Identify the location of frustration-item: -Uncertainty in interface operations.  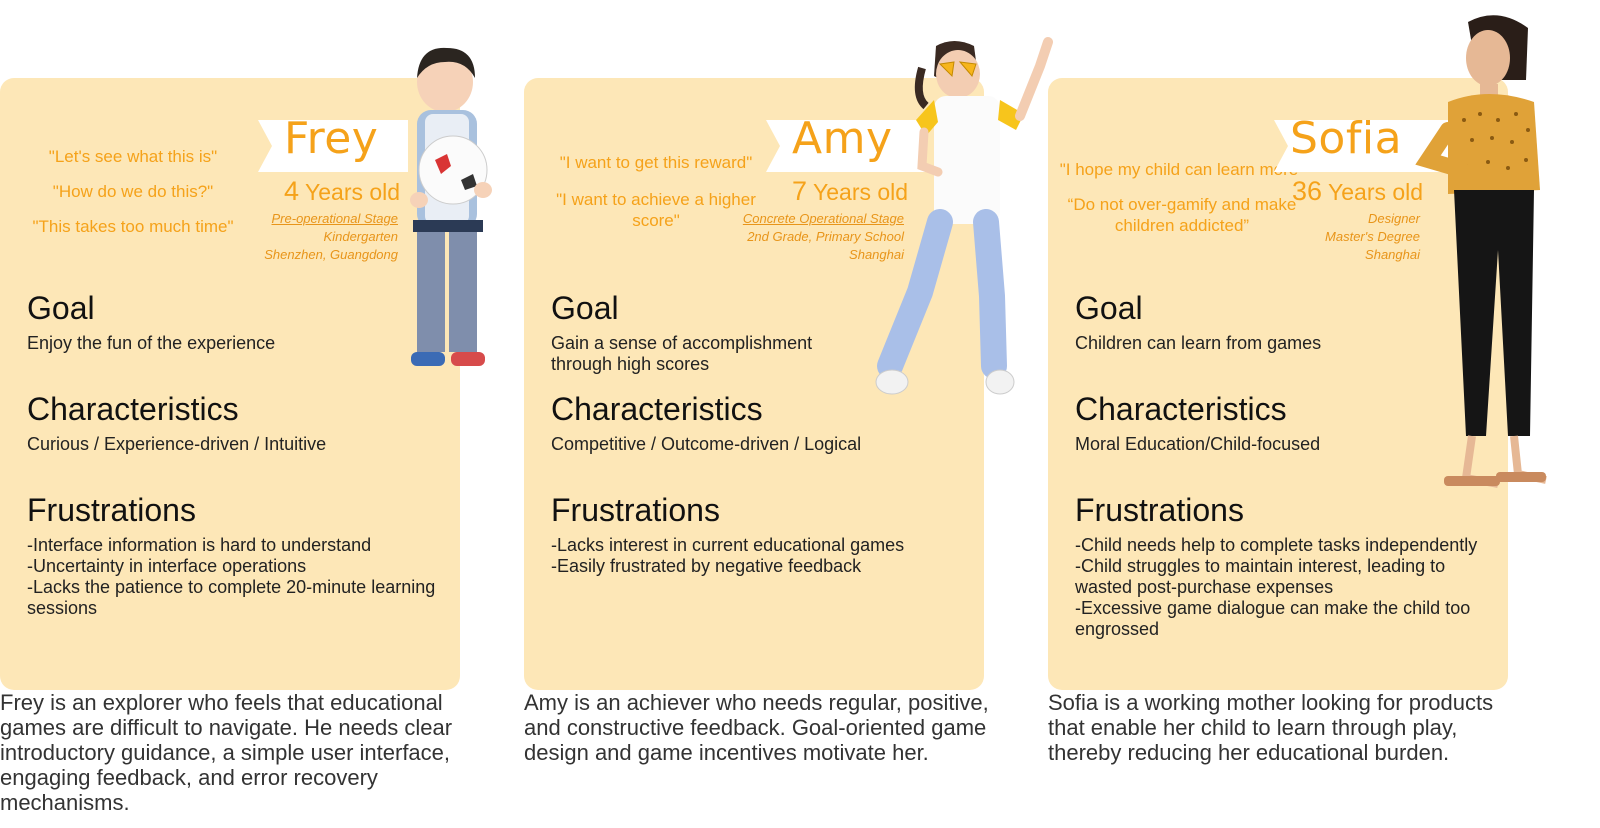
(167, 566).